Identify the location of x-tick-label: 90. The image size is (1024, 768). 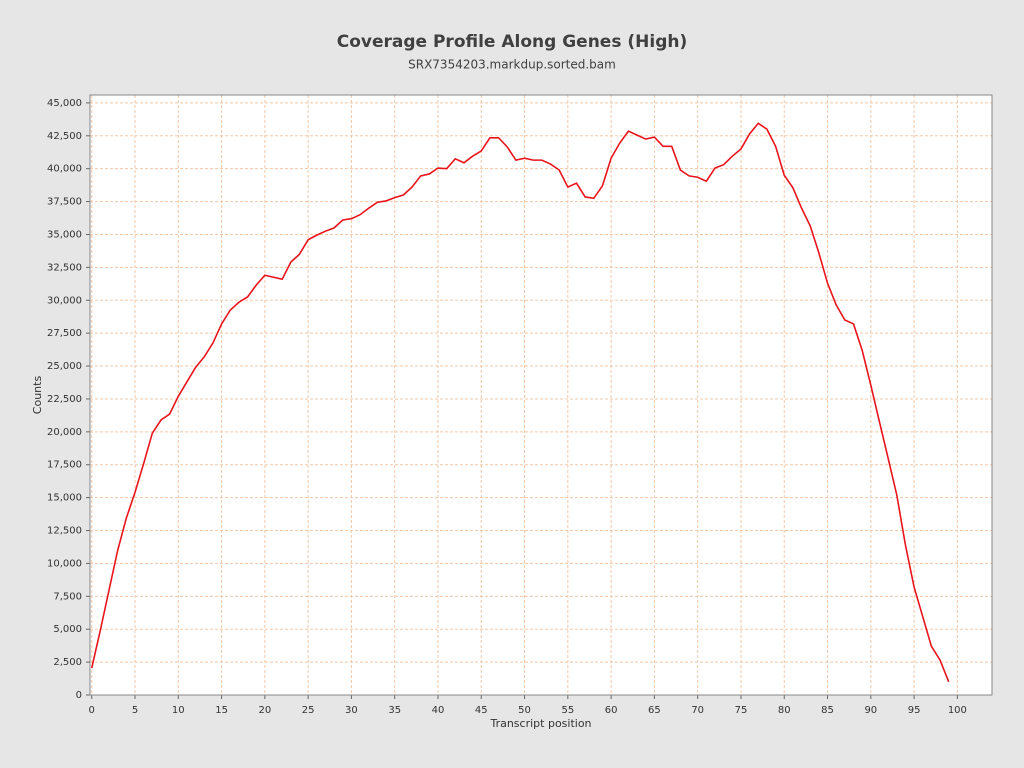
(870, 710).